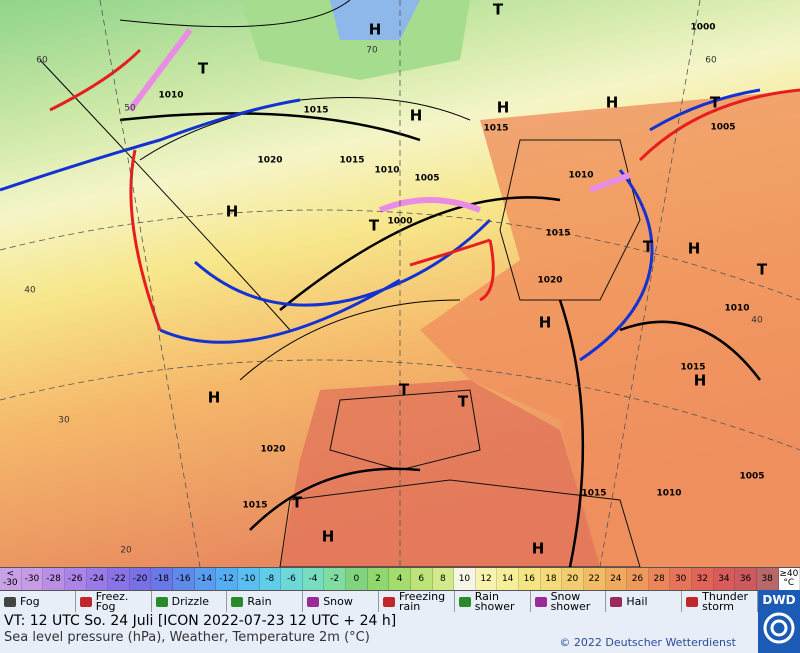 Image resolution: width=800 pixels, height=653 pixels. I want to click on scale-cell: -28, so click(54, 579).